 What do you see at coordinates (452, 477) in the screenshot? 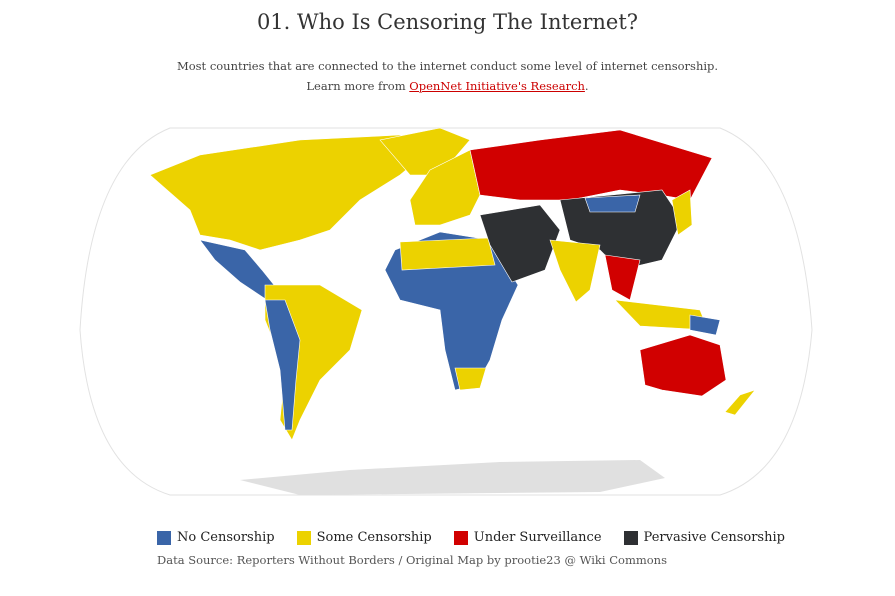
I see `antarctica` at bounding box center [452, 477].